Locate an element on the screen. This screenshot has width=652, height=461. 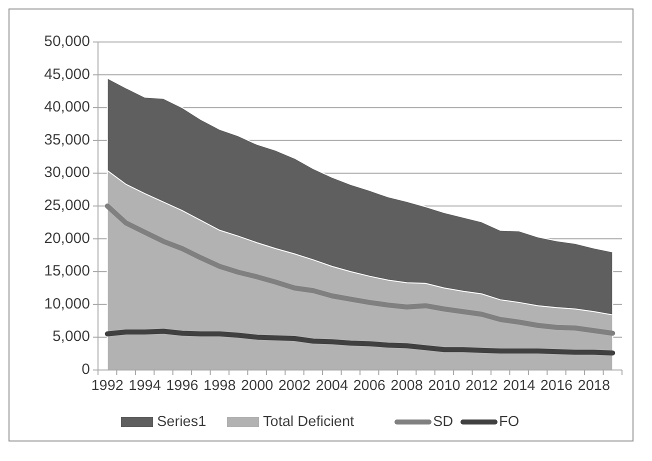
x-tick-label: 1994 is located at coordinates (144, 386).